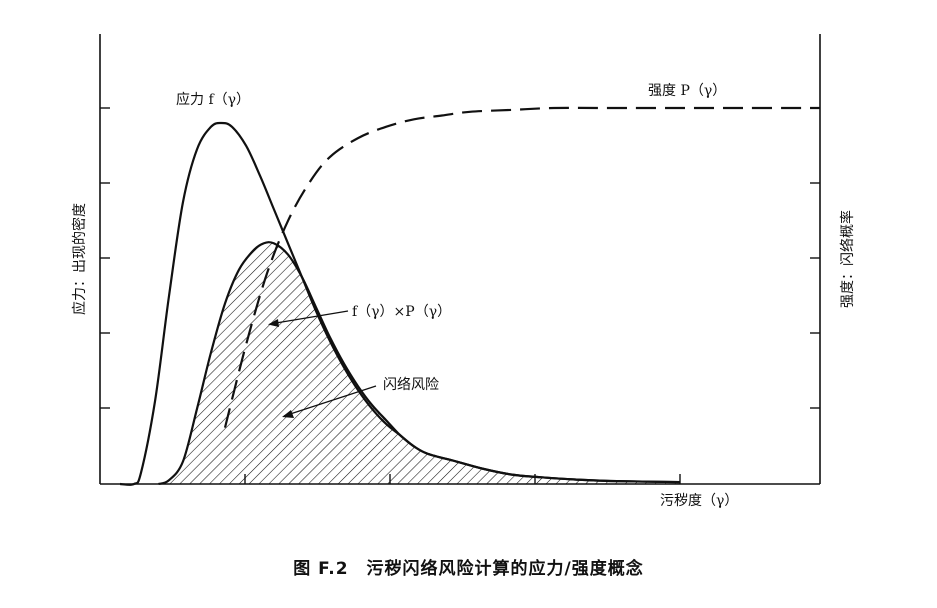  Describe the element at coordinates (309, 317) in the screenshot. I see `product-leader-line` at that location.